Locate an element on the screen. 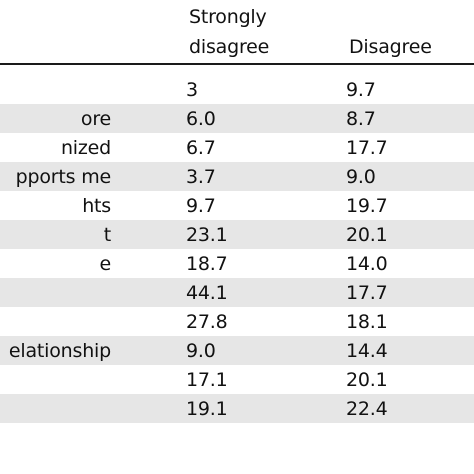 This screenshot has height=474, width=474. cell-strongly-disagree: 9.7 is located at coordinates (201, 205).